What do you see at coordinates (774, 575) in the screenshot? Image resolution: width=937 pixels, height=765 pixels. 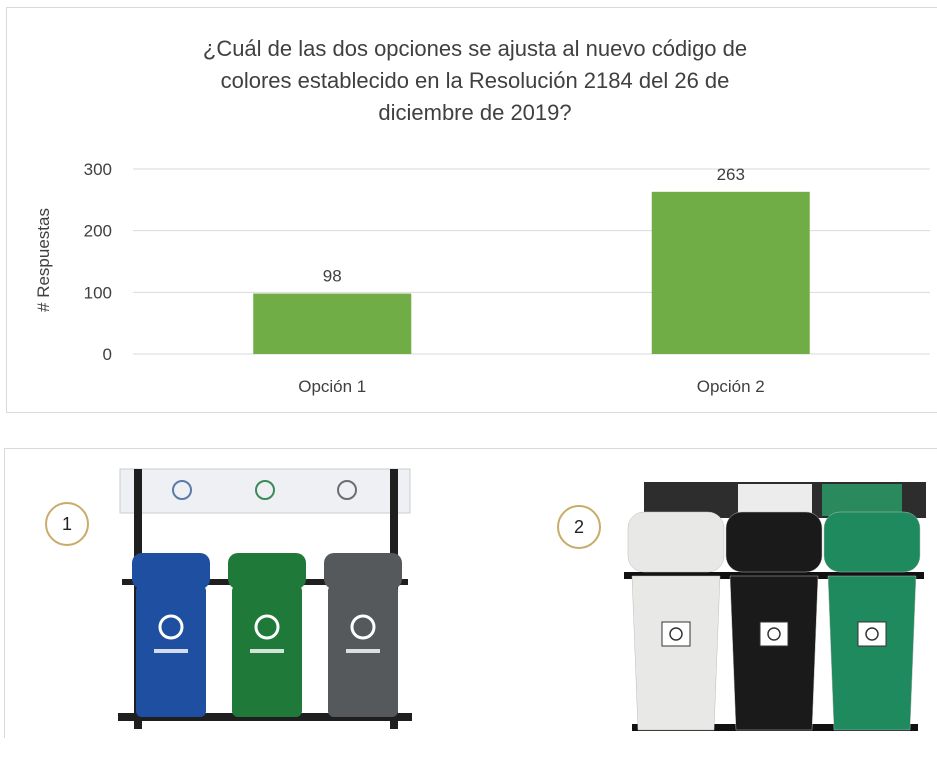 I see `frame-bar` at bounding box center [774, 575].